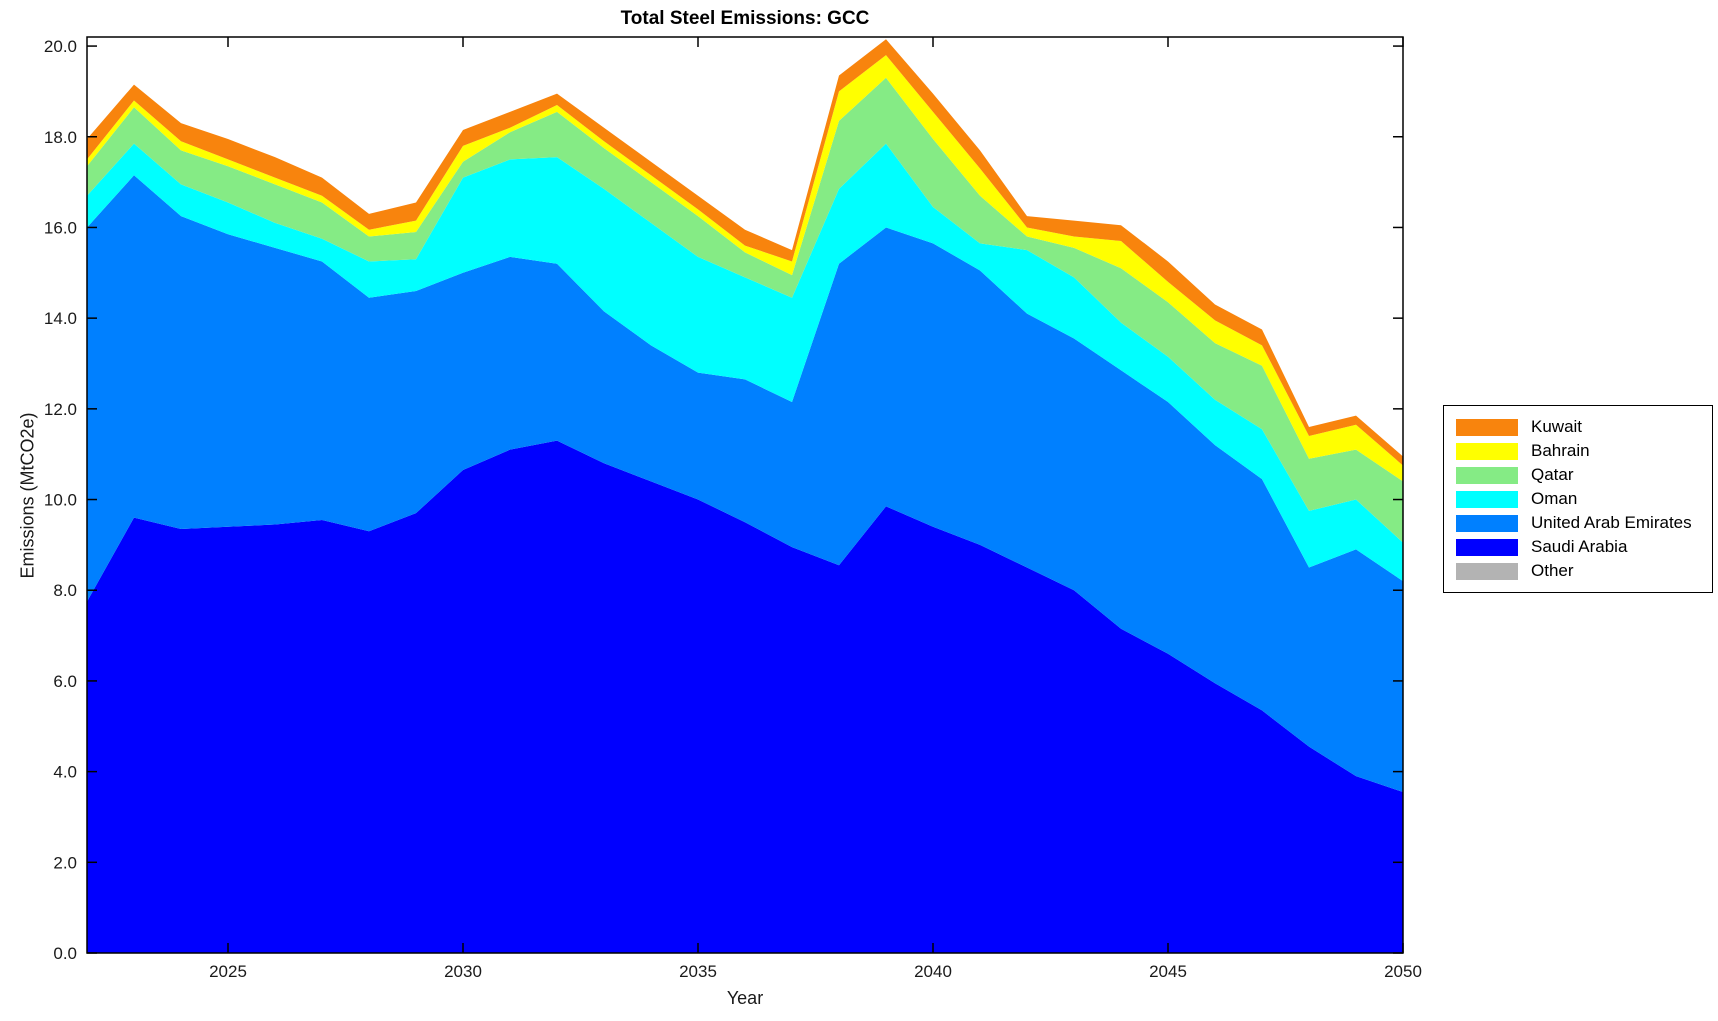 The width and height of the screenshot is (1718, 1021). I want to click on legend-item-other: Other, so click(1579, 571).